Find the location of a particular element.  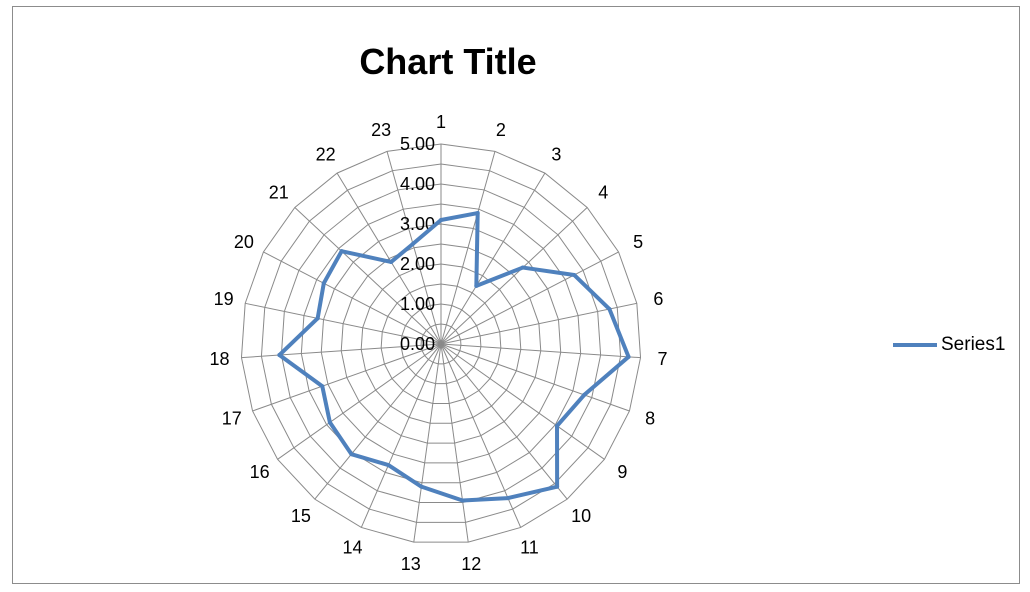

radial-axis-ticks: 0.00 1.00 2.00 3.00 4.00 5.00 is located at coordinates (417, 244).